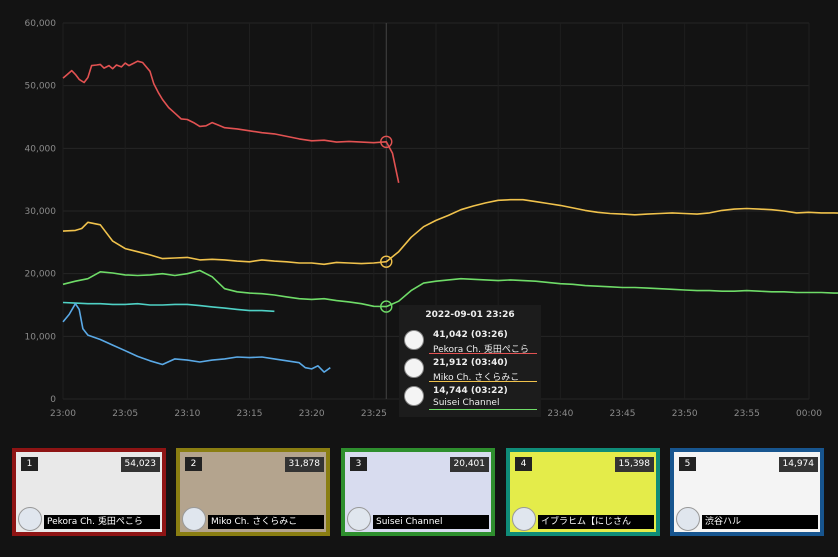  Describe the element at coordinates (798, 464) in the screenshot. I see `viewer-count: 14,974` at that location.